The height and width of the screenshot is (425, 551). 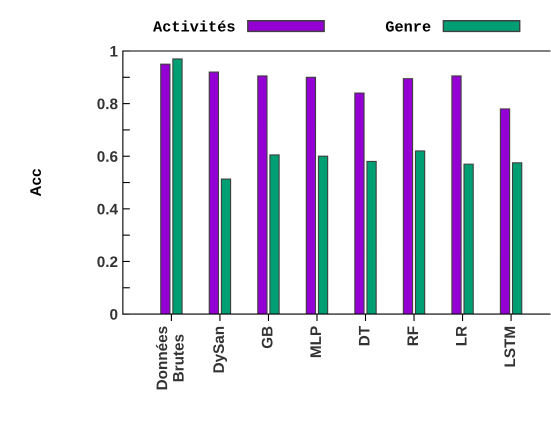 What do you see at coordinates (364, 336) in the screenshot?
I see `x-tick-label: DT` at bounding box center [364, 336].